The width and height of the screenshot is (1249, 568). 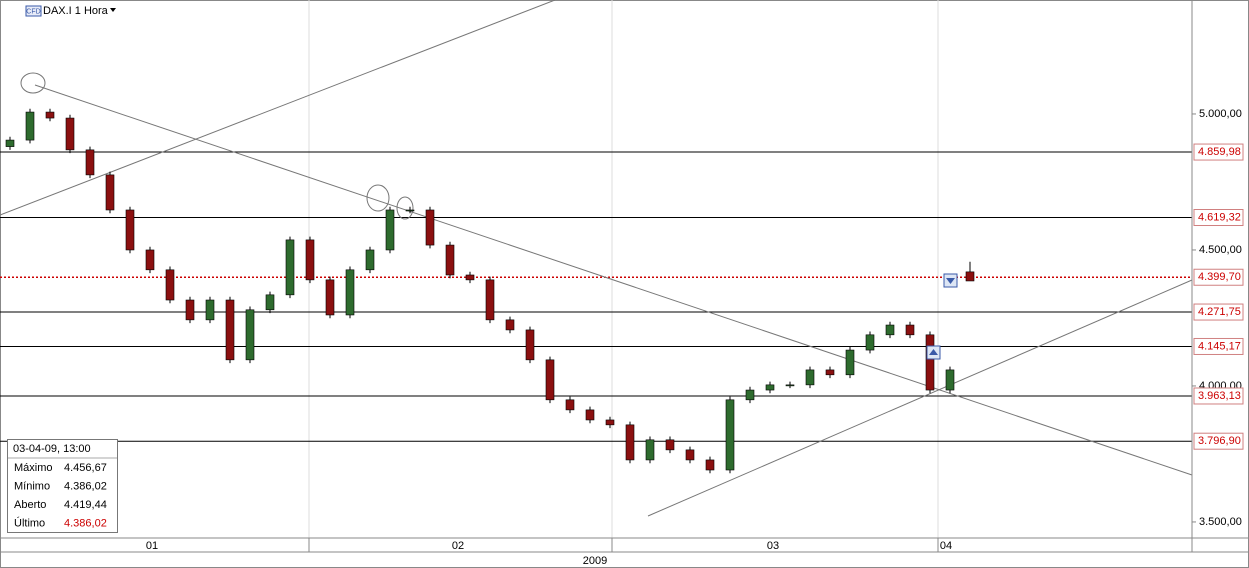 What do you see at coordinates (458, 546) in the screenshot?
I see `x-tick-label: 02` at bounding box center [458, 546].